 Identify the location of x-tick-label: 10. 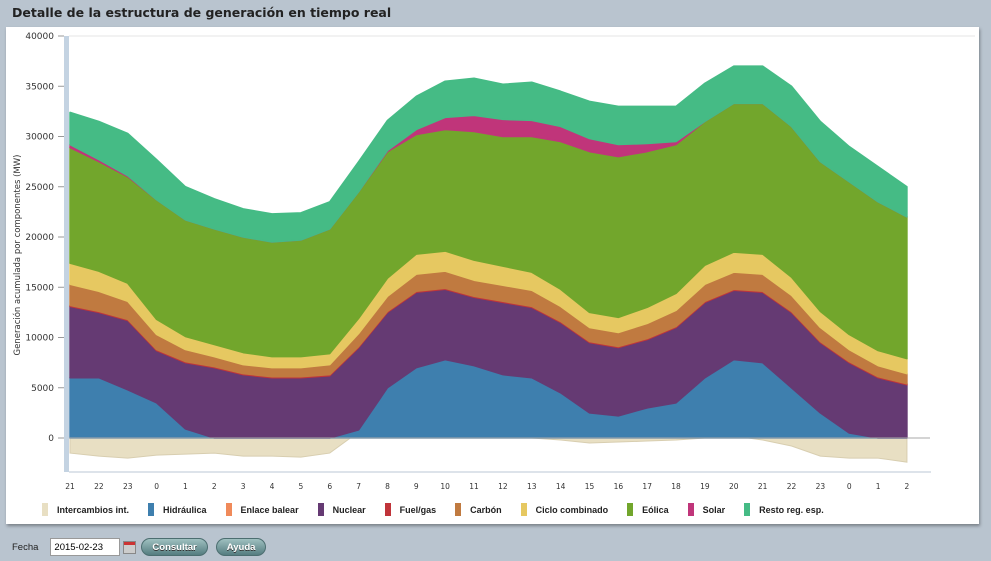
(445, 486).